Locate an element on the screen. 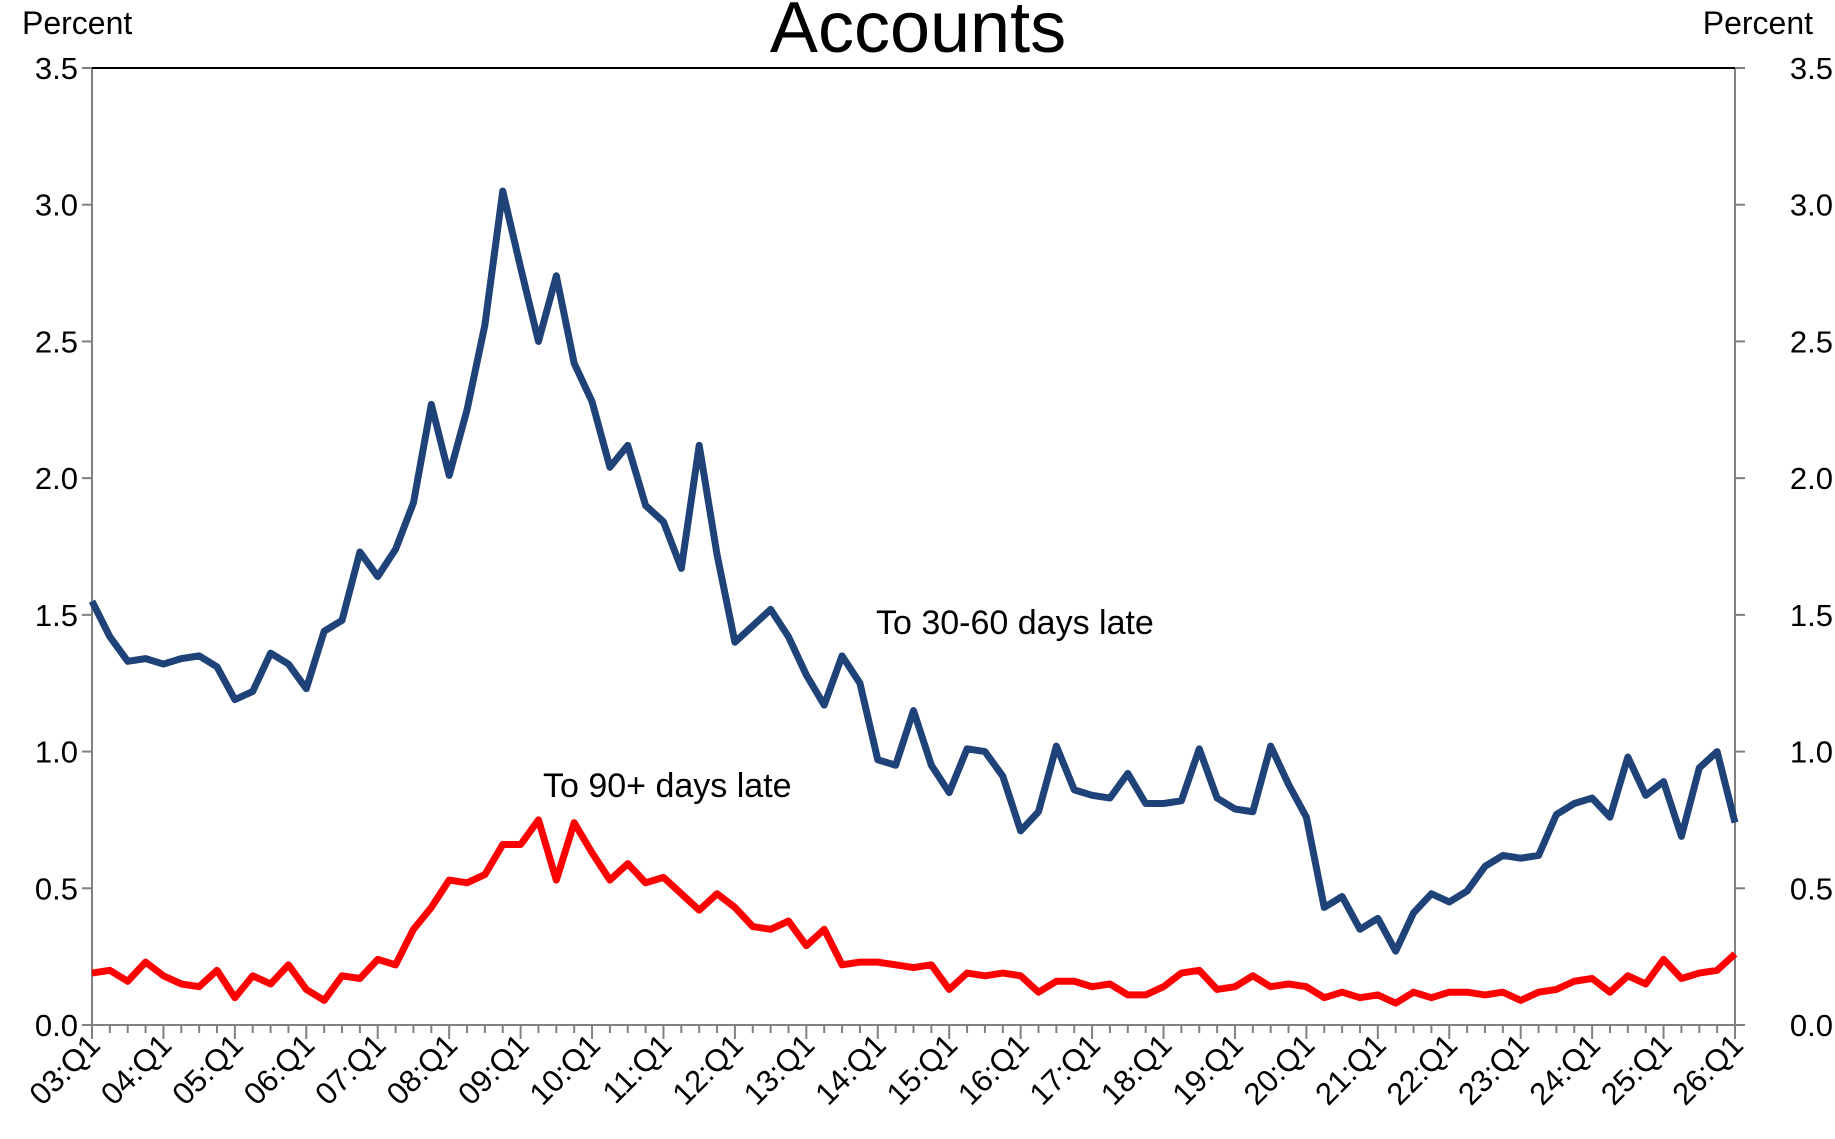 This screenshot has height=1139, width=1835. x-tick-label: 22:Q1 is located at coordinates (1422, 1069).